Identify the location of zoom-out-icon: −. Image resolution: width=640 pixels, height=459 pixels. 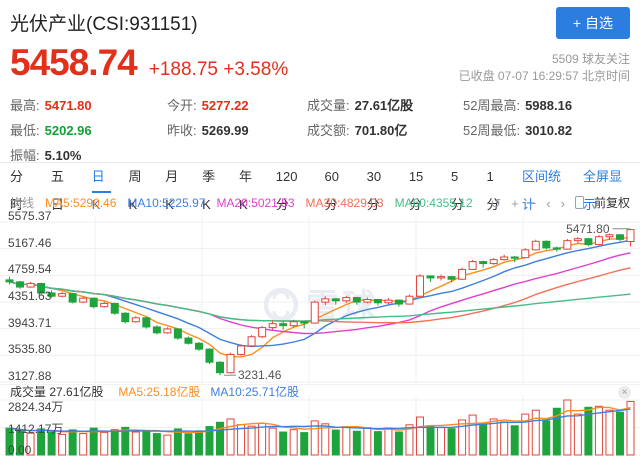
(532, 203).